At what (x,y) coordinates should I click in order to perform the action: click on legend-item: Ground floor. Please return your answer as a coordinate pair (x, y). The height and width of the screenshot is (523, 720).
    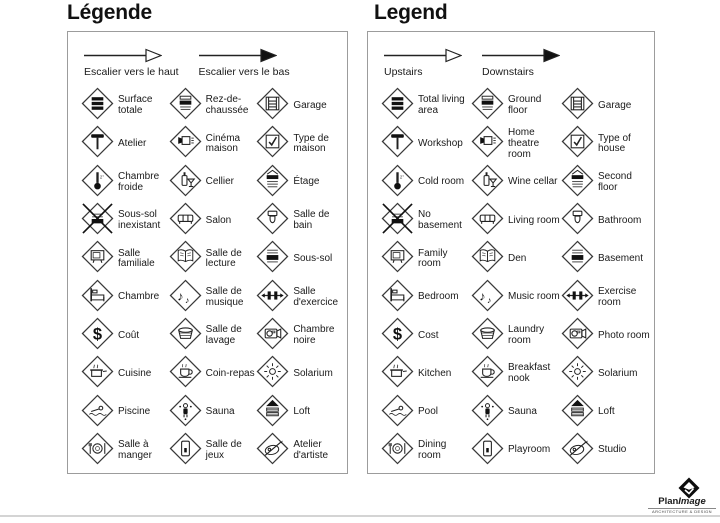
    Looking at the image, I should click on (516, 106).